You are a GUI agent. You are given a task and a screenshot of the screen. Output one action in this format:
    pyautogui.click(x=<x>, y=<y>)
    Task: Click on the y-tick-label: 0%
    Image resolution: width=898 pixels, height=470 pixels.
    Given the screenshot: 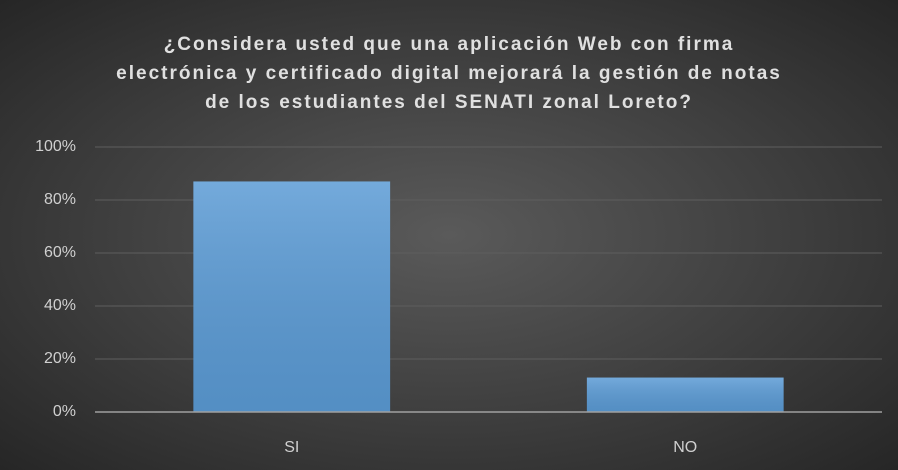 What is the action you would take?
    pyautogui.click(x=64, y=411)
    